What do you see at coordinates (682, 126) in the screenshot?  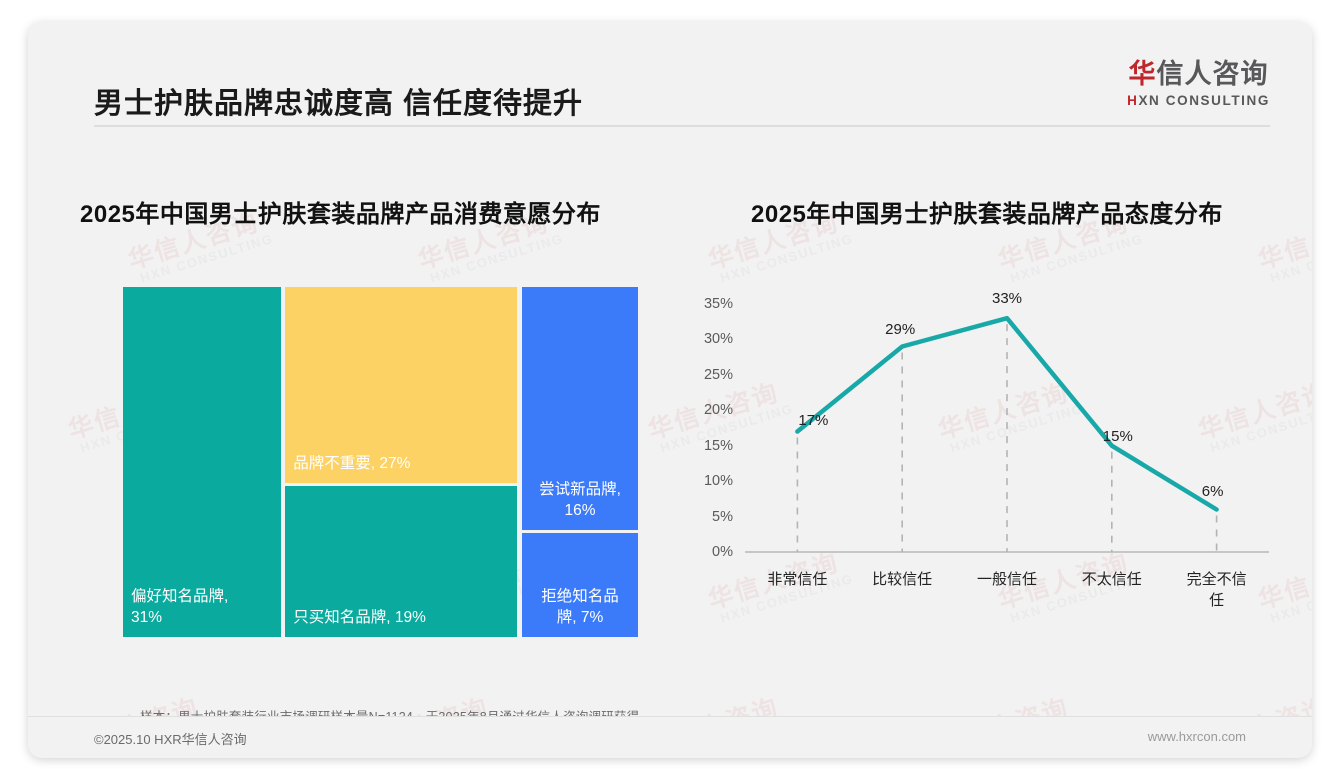 I see `header-divider` at bounding box center [682, 126].